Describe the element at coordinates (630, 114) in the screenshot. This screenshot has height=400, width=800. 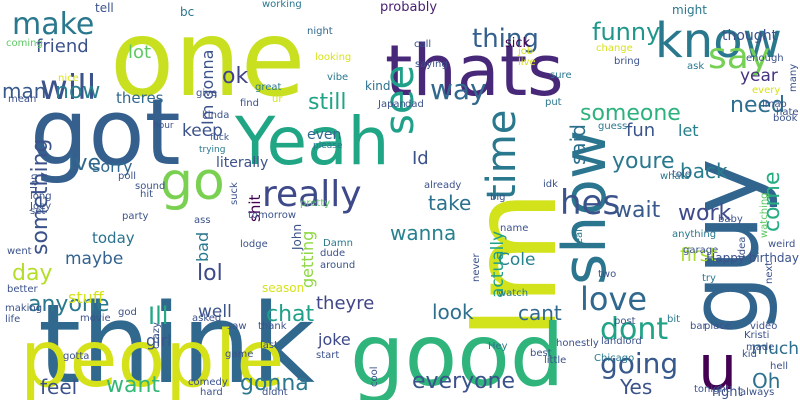
I see `cloud-word: someone` at that location.